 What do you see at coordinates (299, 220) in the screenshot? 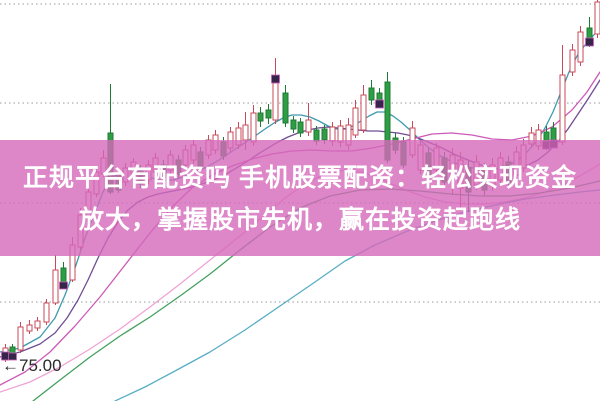
I see `promo-text-line2: 放大，掌握股市先机，赢在投资起跑线` at bounding box center [299, 220].